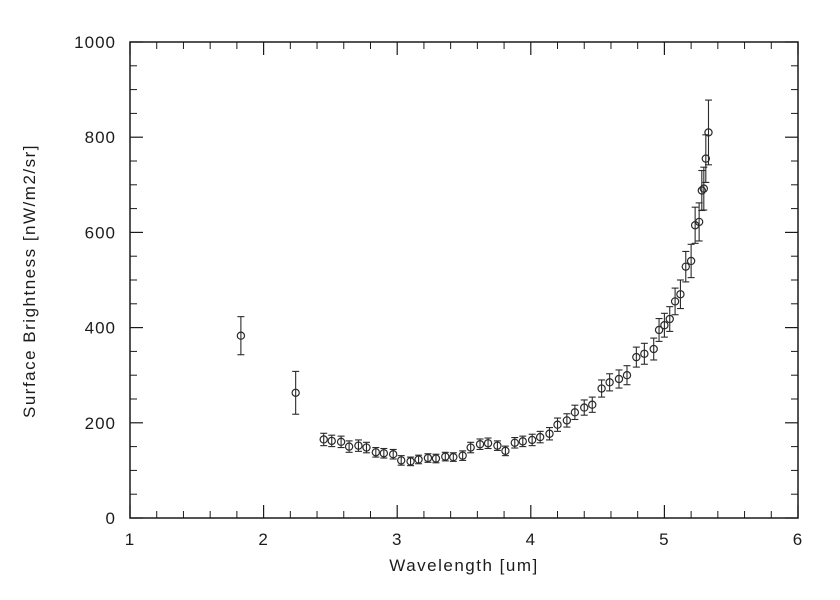 The height and width of the screenshot is (600, 840). What do you see at coordinates (464, 565) in the screenshot?
I see `x-axis-title: Wavelength [um]` at bounding box center [464, 565].